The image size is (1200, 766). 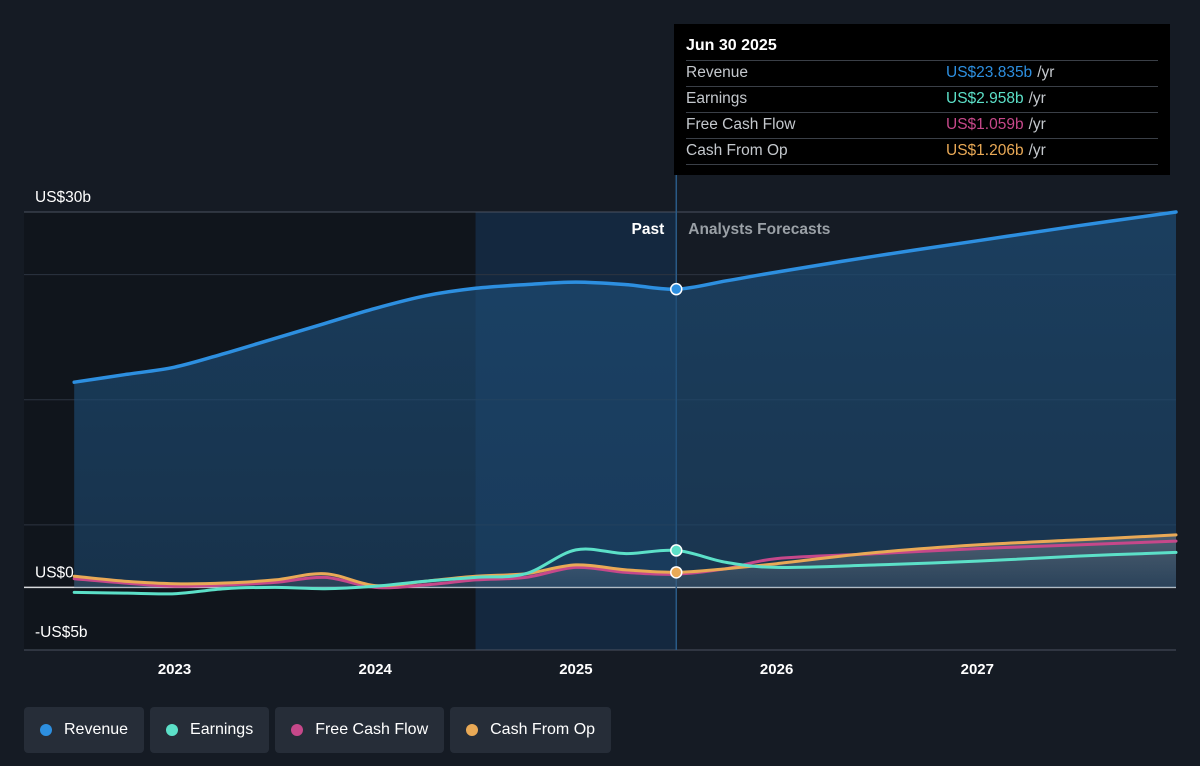 What do you see at coordinates (676, 289) in the screenshot?
I see `marker-revenue` at bounding box center [676, 289].